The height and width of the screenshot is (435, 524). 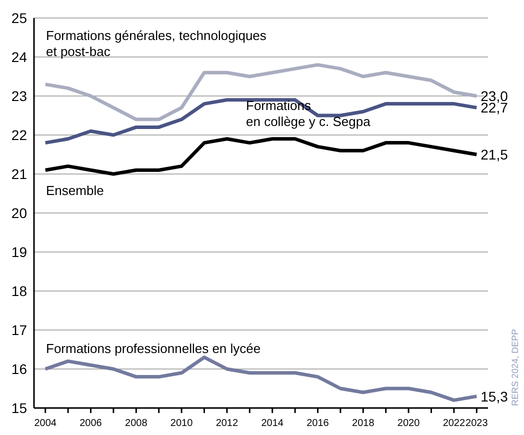 I want to click on x-tick-label: 2010, so click(x=182, y=423).